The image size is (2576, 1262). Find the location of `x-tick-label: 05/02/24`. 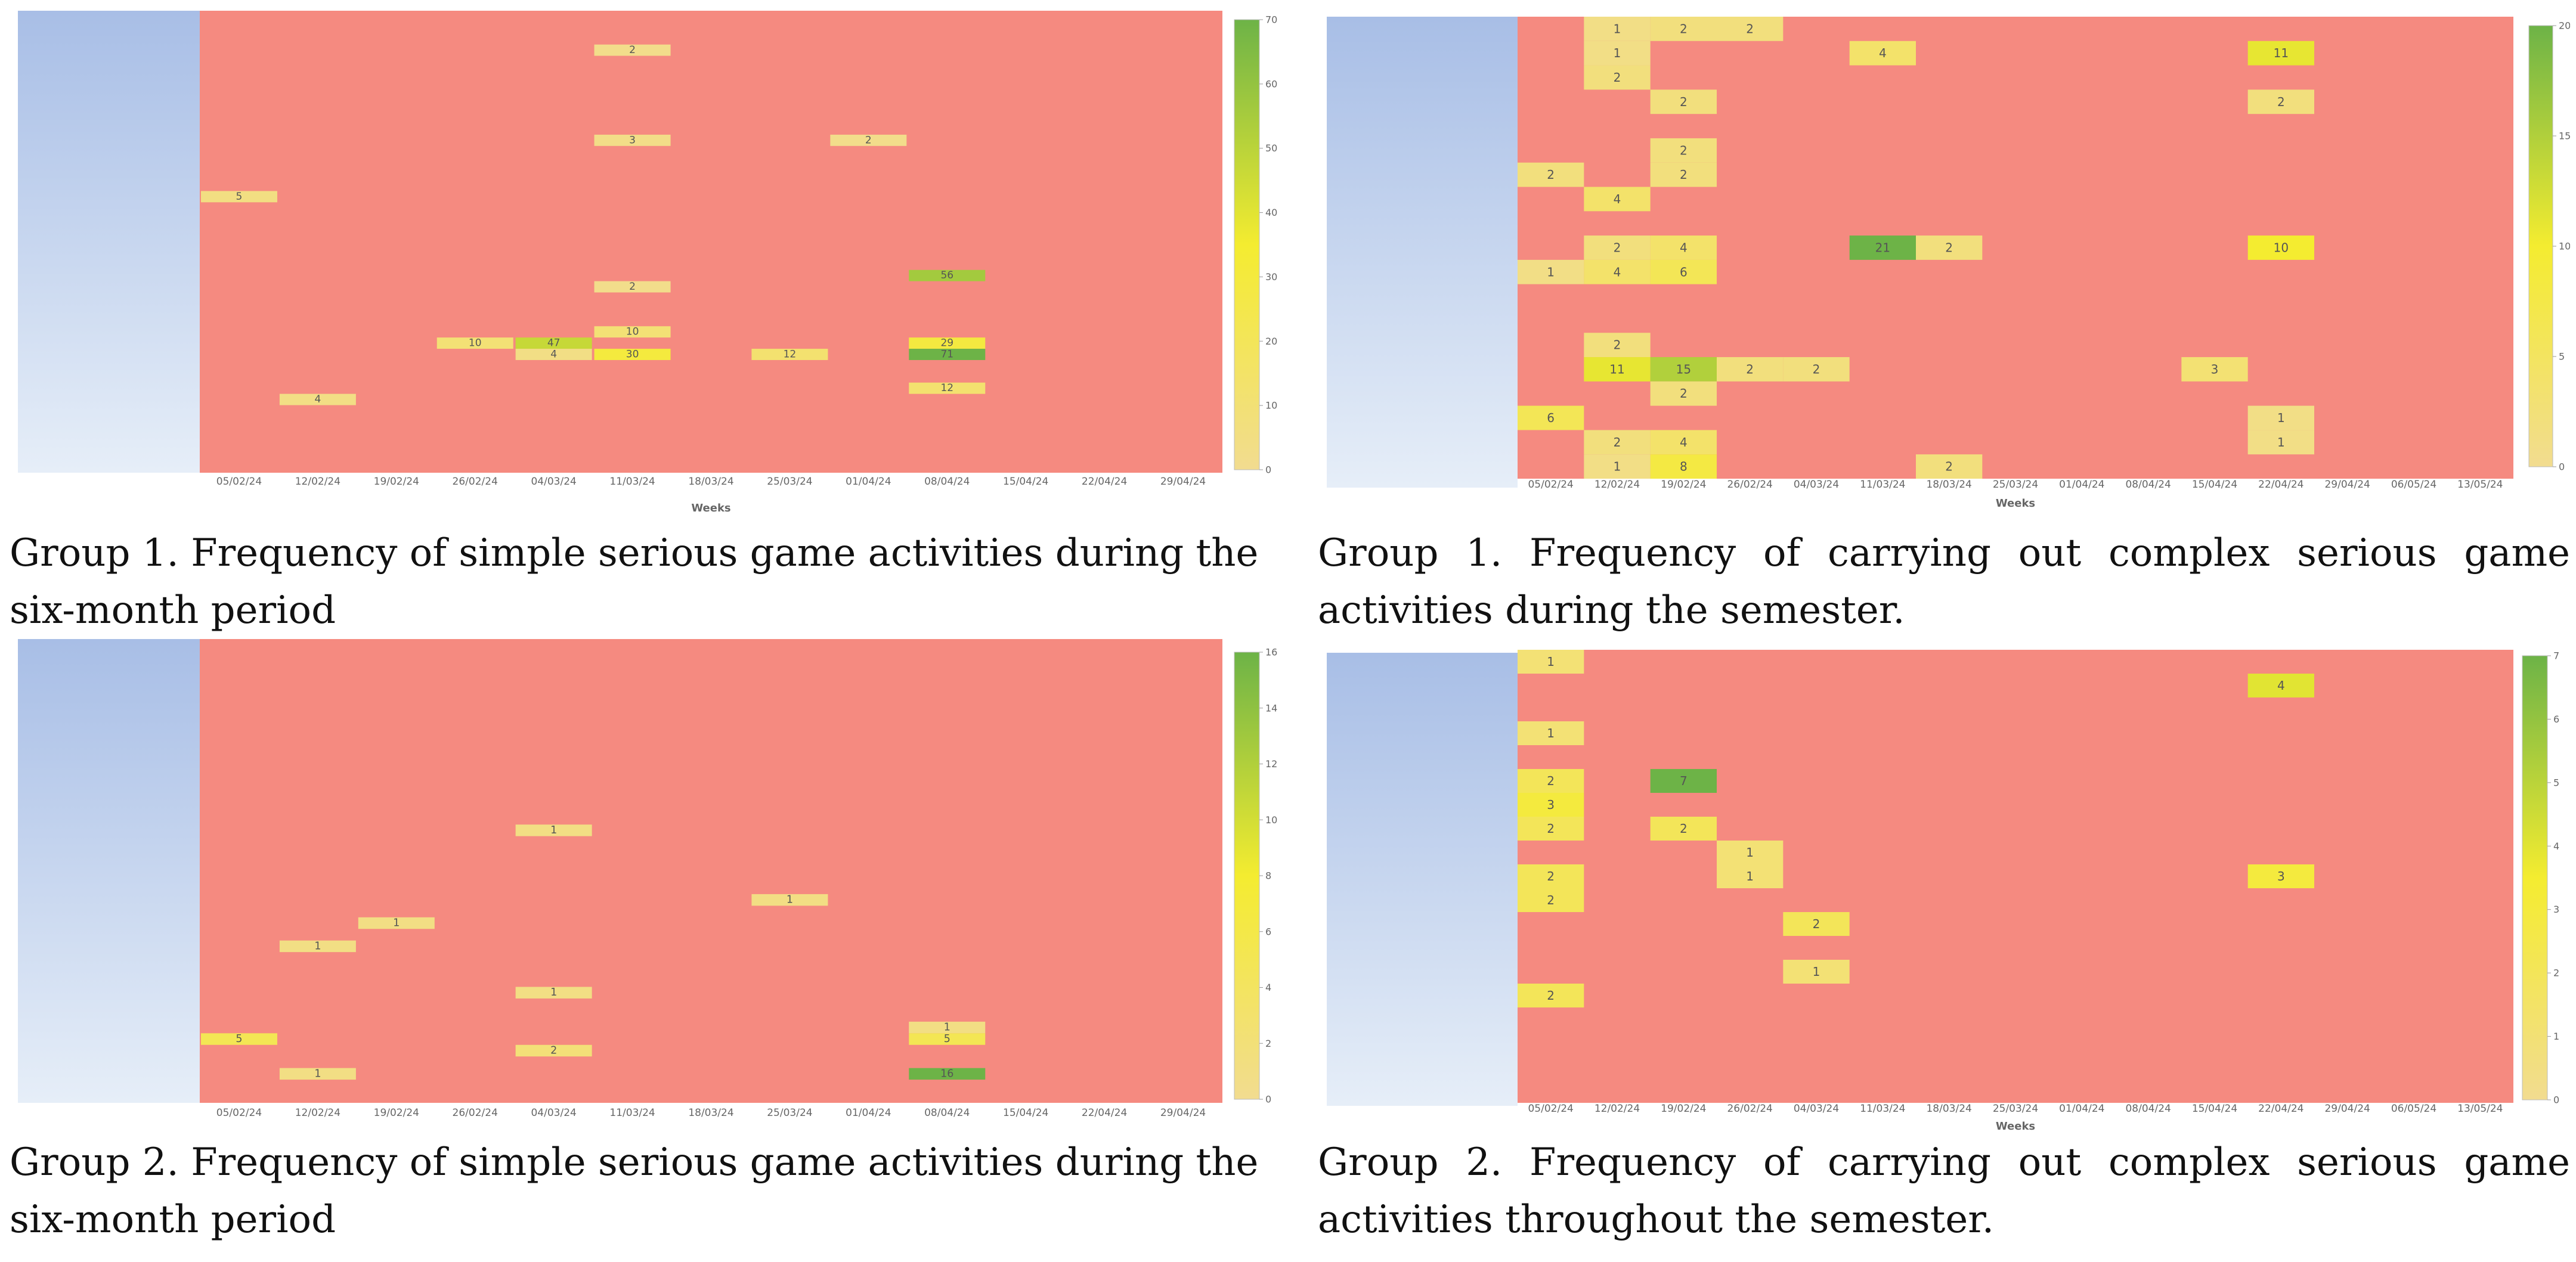

x-tick-label: 05/02/24 is located at coordinates (239, 482).